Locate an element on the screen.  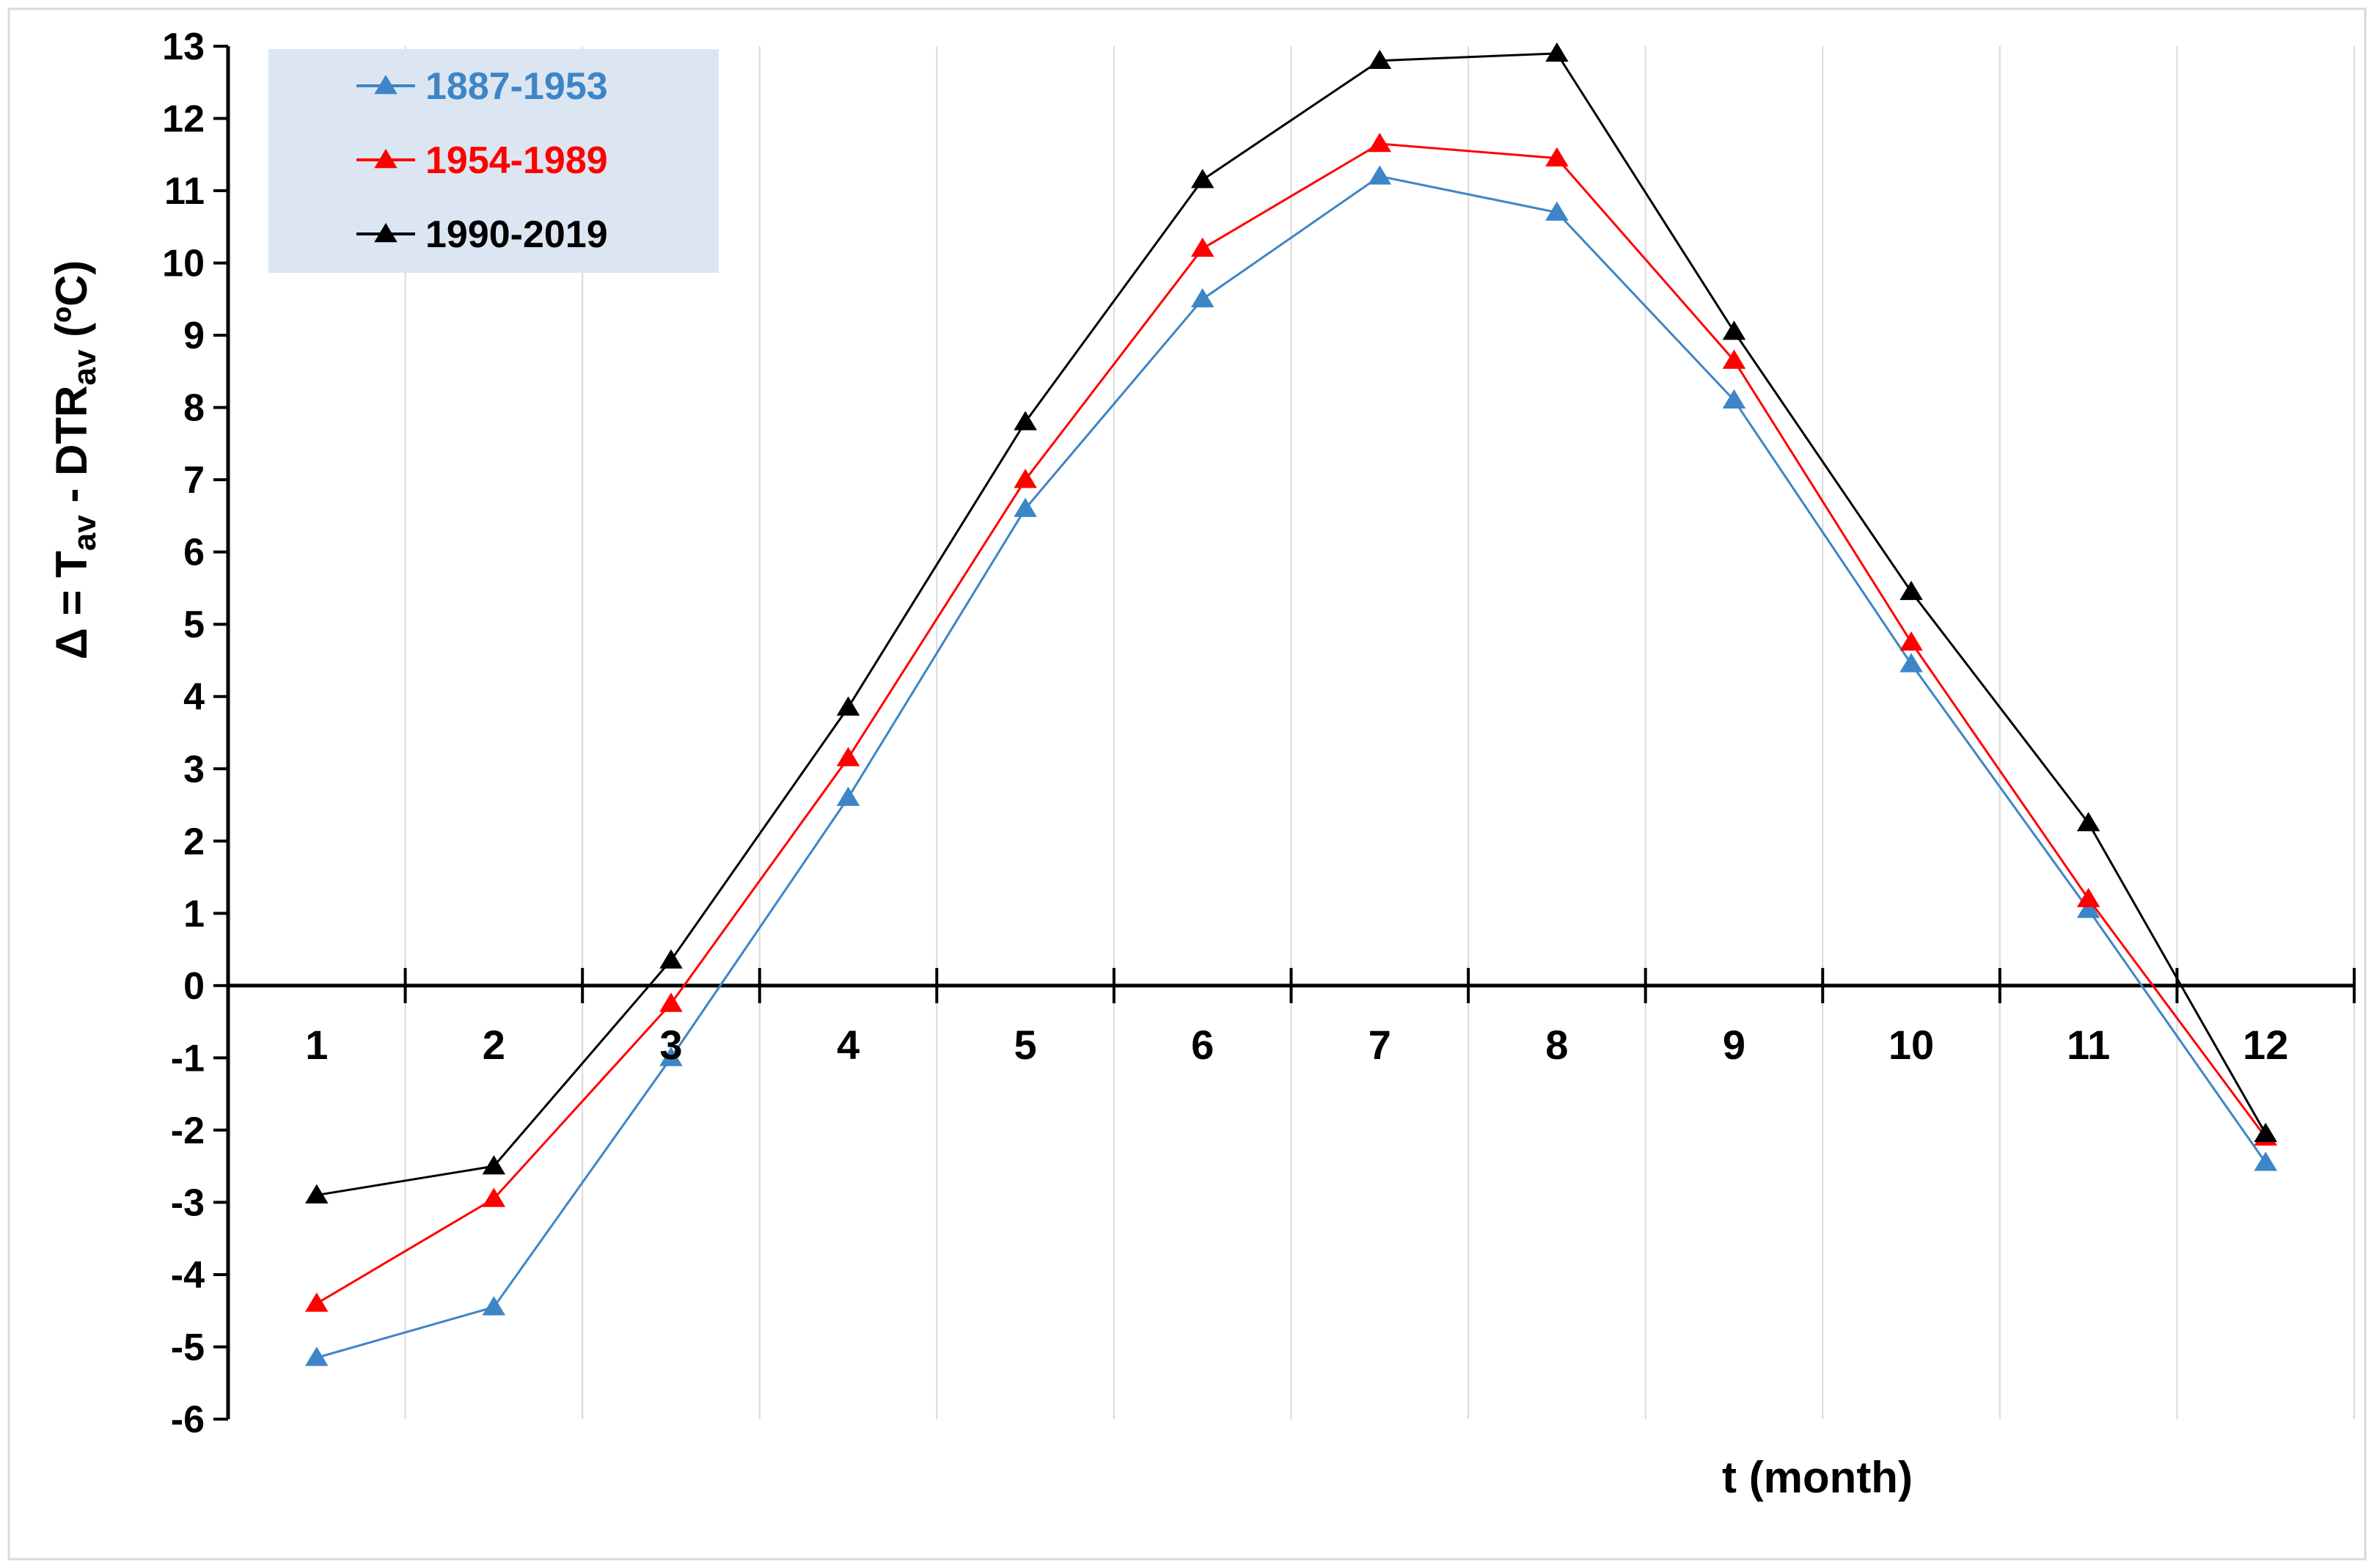
x-tick-label: 1 is located at coordinates (316, 1045).